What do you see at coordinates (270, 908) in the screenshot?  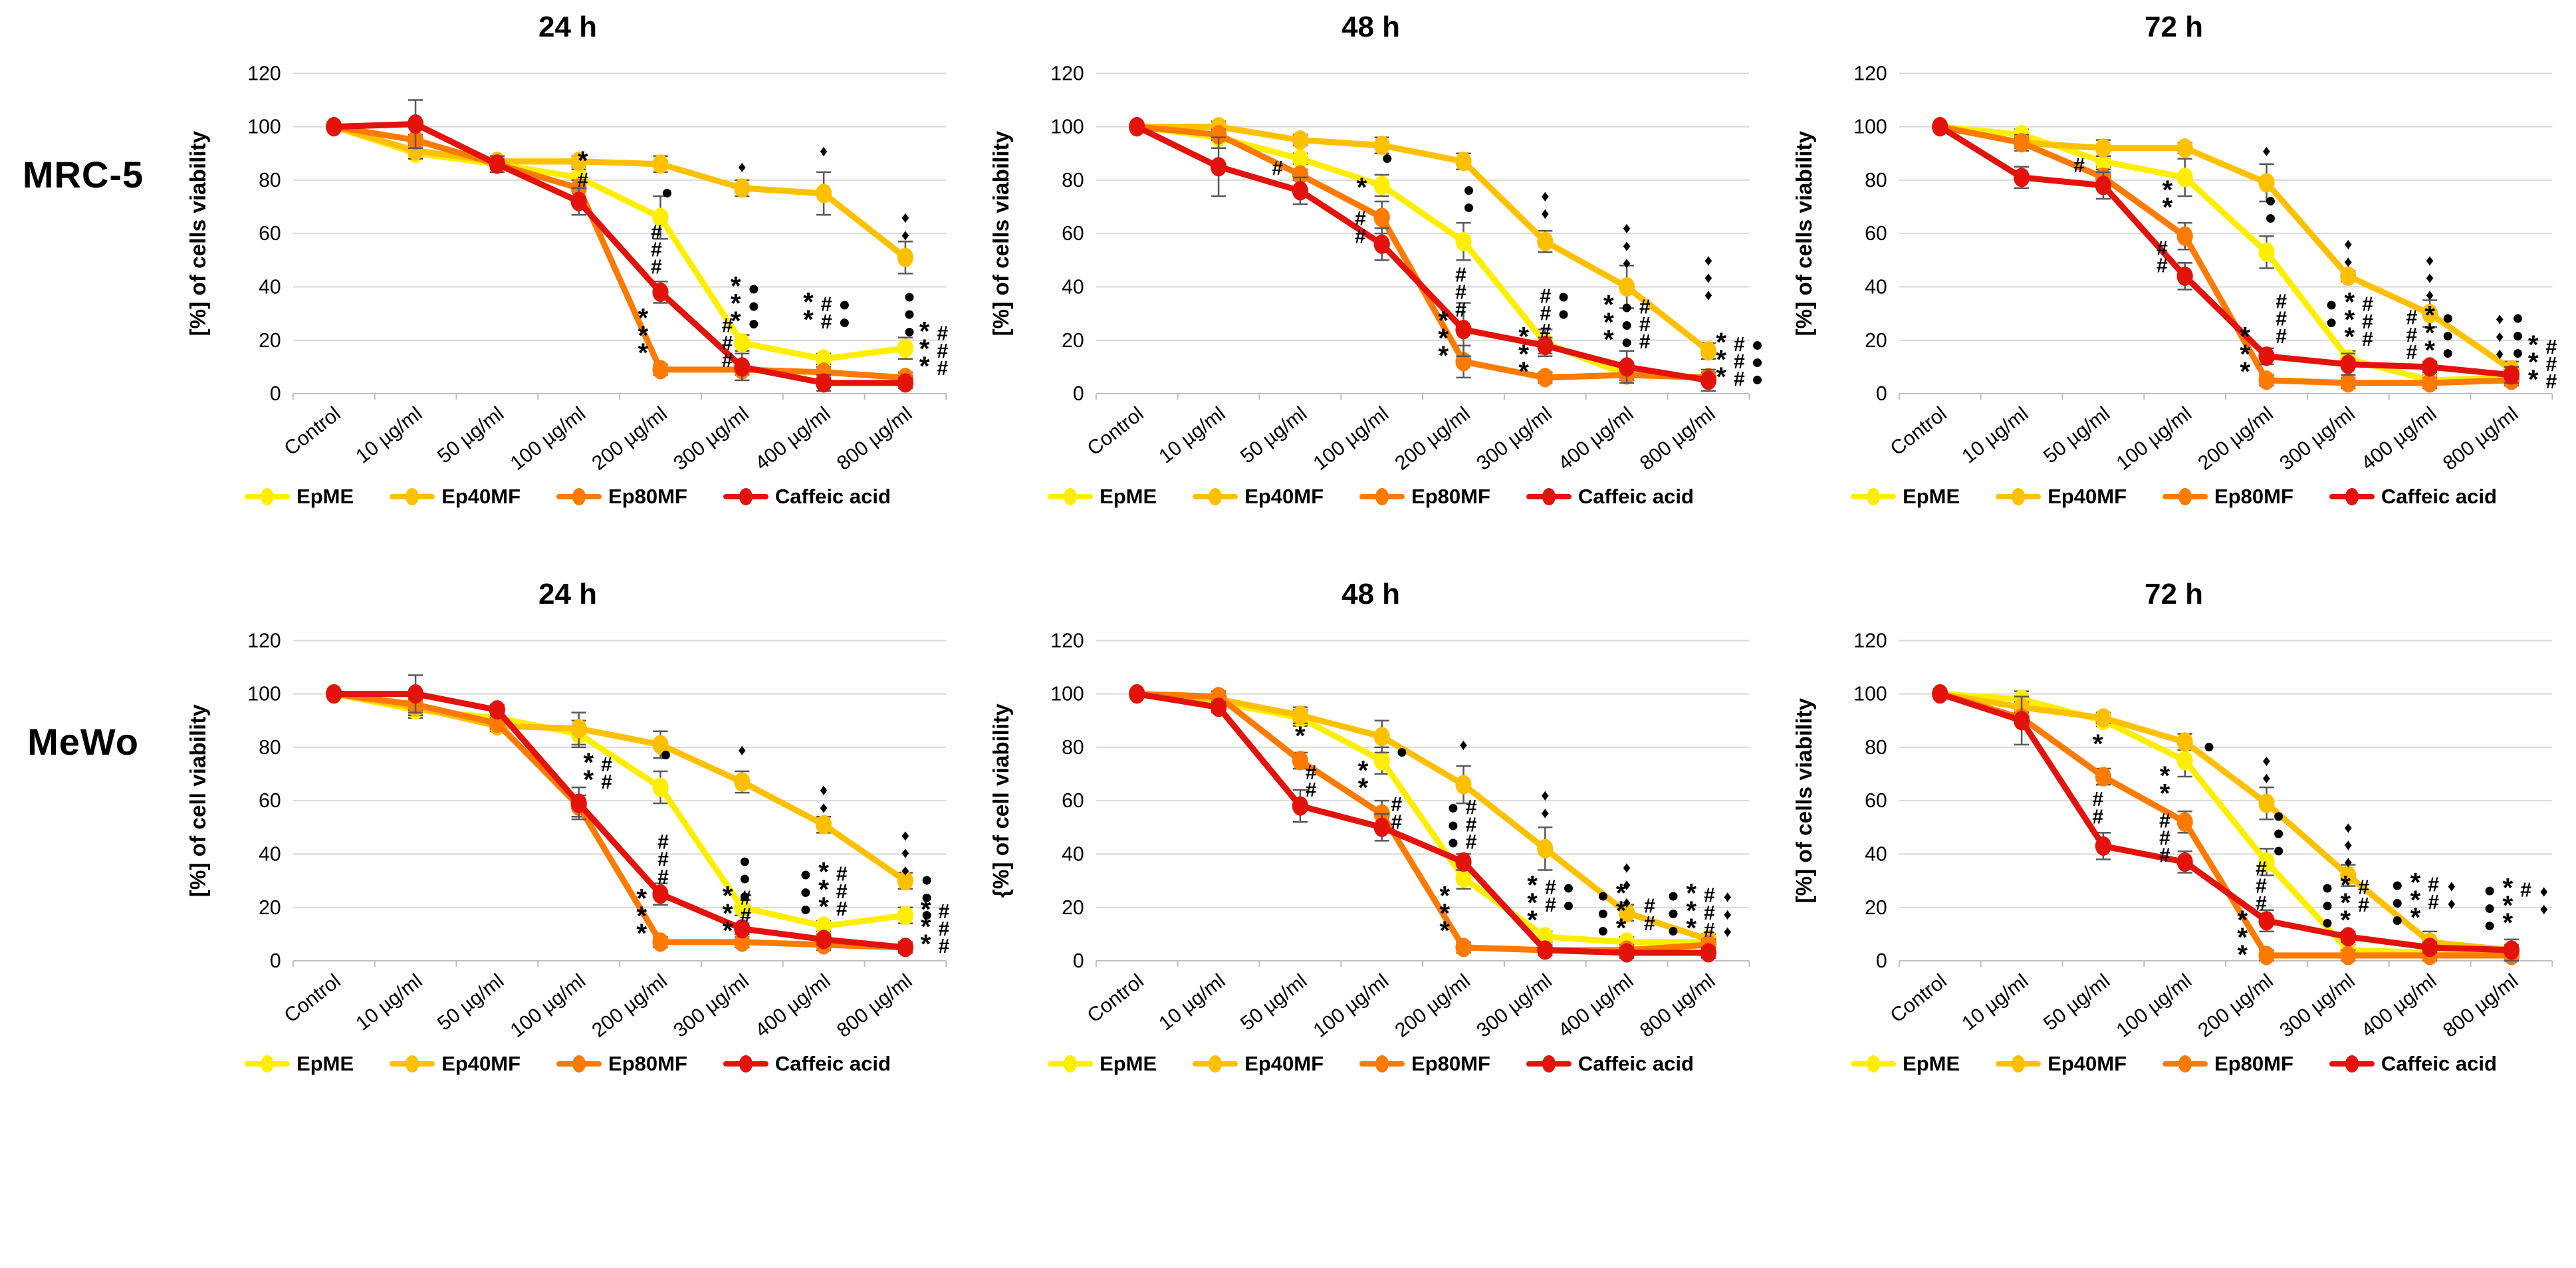 I see `y-tick-label: 20` at bounding box center [270, 908].